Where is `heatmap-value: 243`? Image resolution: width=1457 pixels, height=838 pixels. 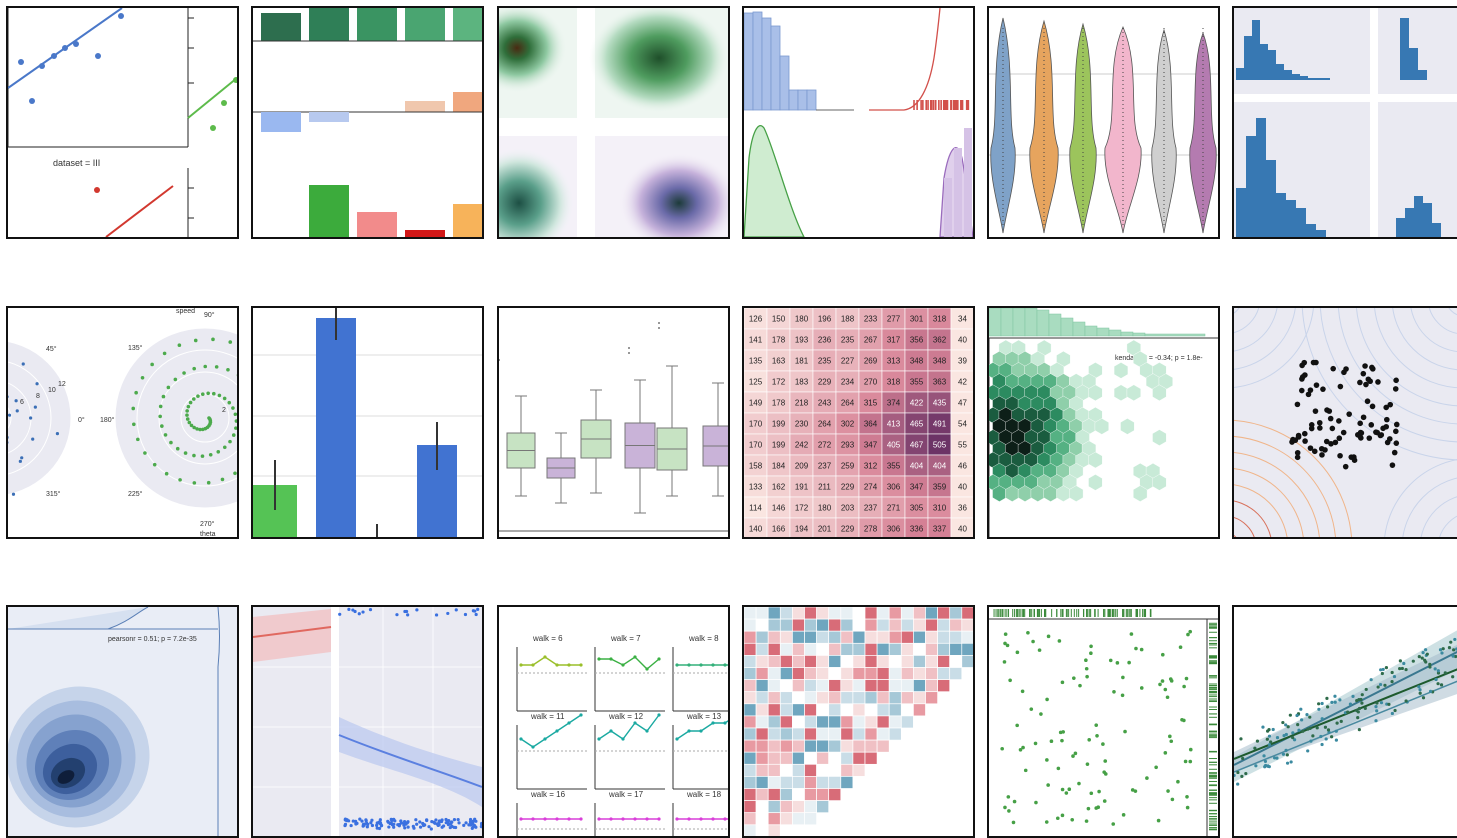
heatmap-value: 243 is located at coordinates (825, 403).